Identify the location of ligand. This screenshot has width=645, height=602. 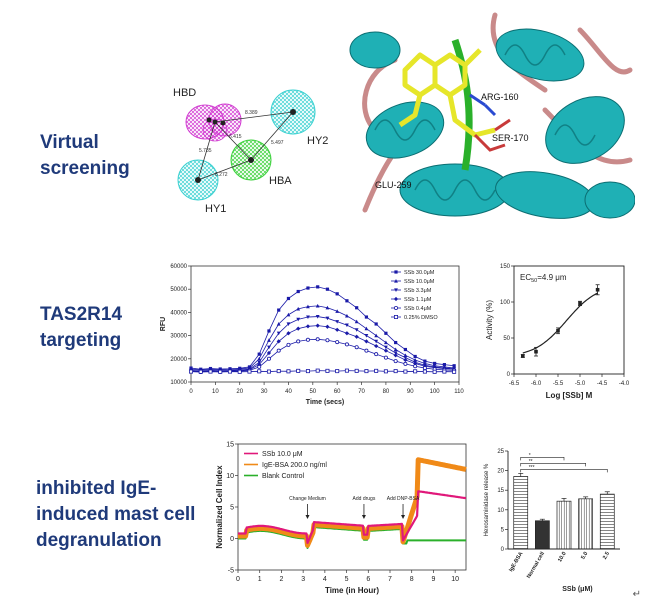
(447, 93).